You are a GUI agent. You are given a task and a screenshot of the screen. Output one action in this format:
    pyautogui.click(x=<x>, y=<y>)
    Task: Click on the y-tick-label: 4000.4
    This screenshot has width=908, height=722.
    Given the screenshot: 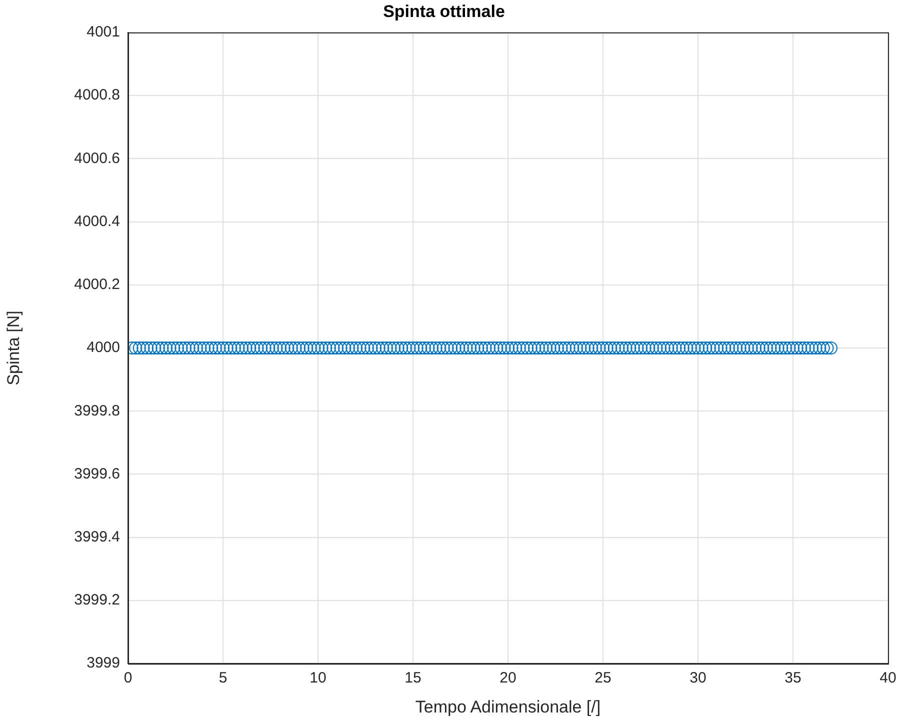 What is the action you would take?
    pyautogui.click(x=97, y=221)
    